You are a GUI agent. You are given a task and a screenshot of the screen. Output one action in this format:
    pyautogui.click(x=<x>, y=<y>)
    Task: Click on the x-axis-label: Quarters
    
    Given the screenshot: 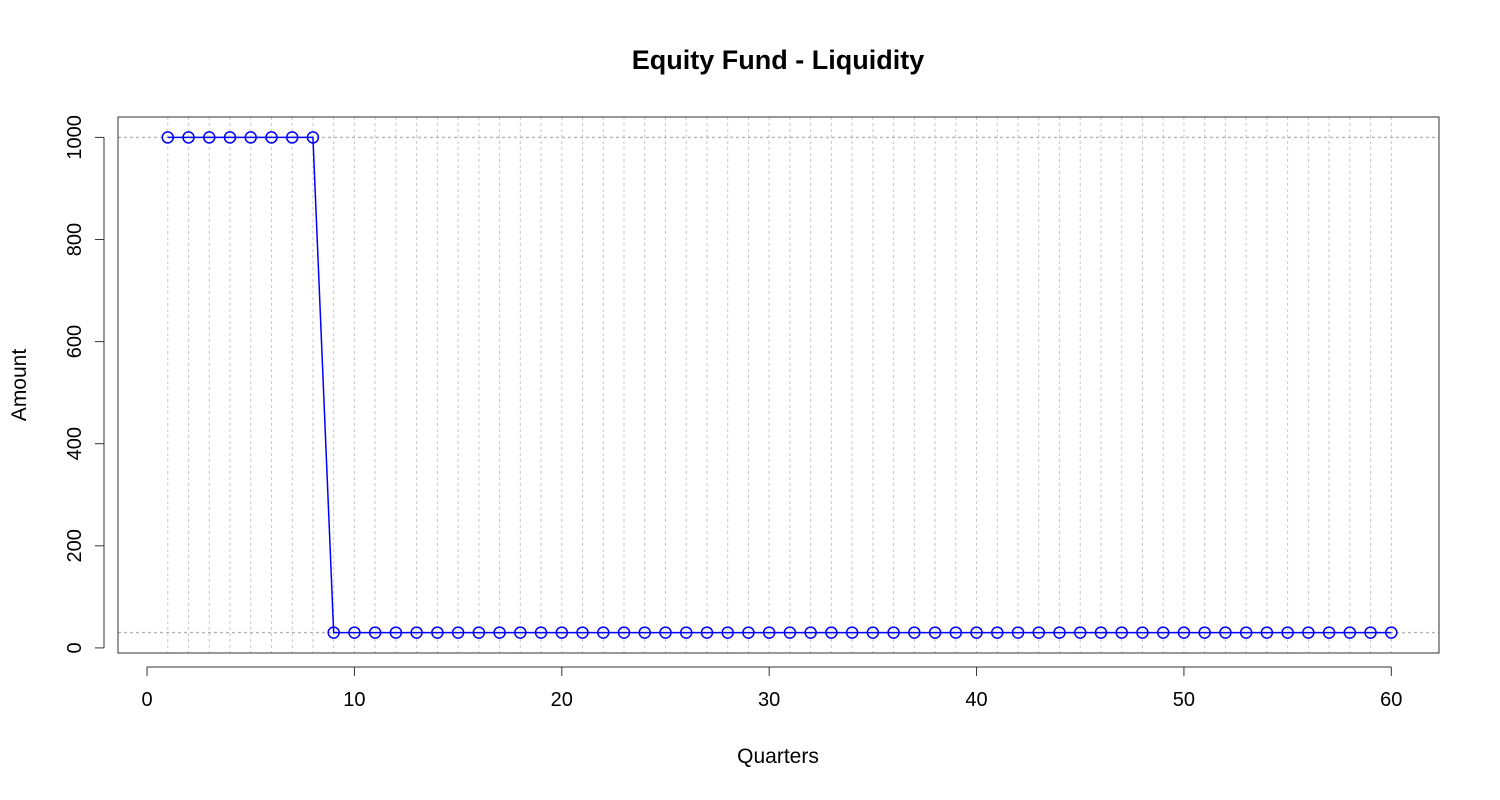 What is the action you would take?
    pyautogui.click(x=778, y=756)
    